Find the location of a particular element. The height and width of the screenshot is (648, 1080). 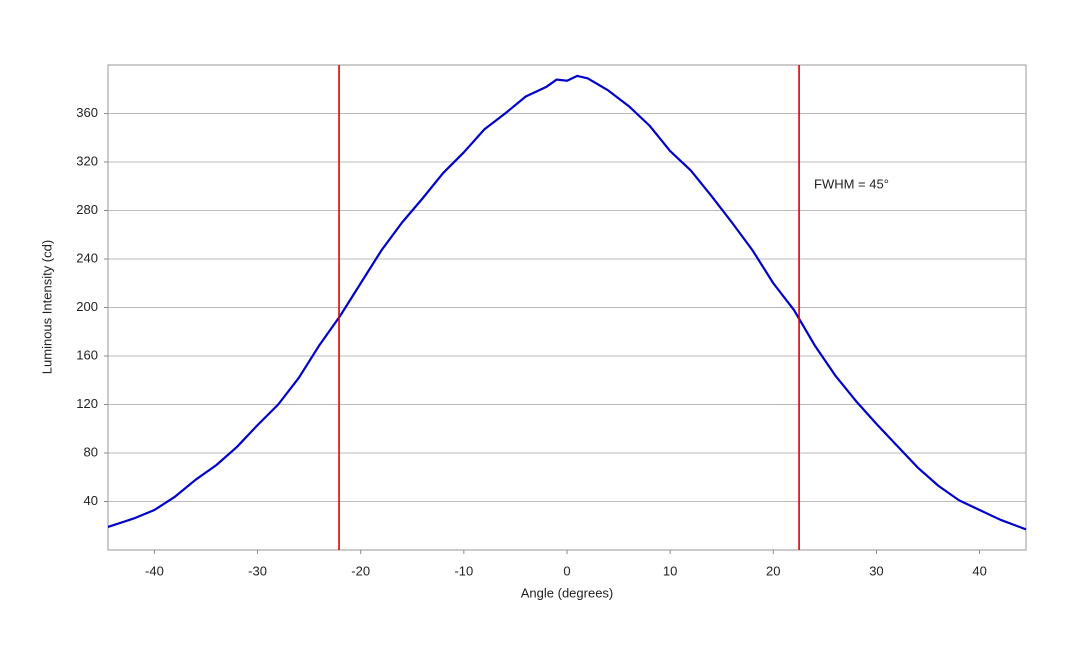

x-tick-label: -10 is located at coordinates (463, 570).